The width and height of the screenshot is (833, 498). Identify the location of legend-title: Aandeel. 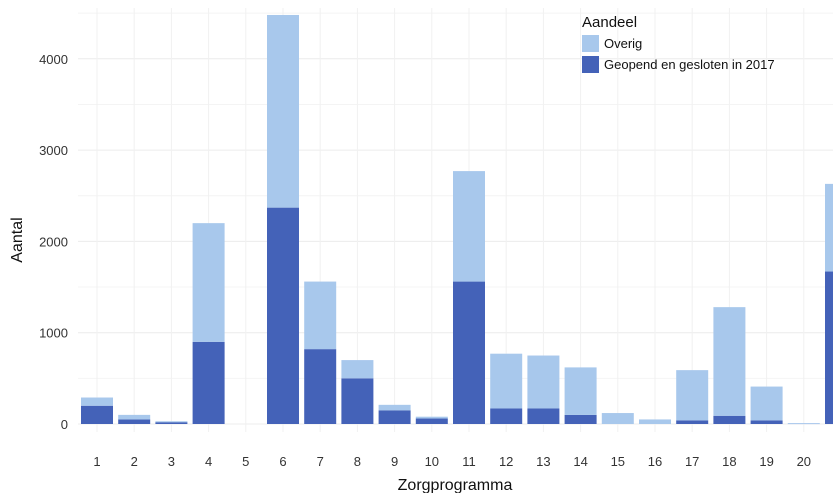
(609, 22).